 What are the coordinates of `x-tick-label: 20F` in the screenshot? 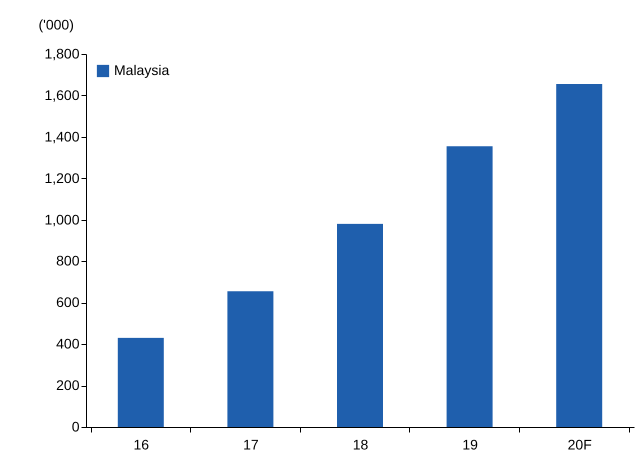 It's located at (580, 444).